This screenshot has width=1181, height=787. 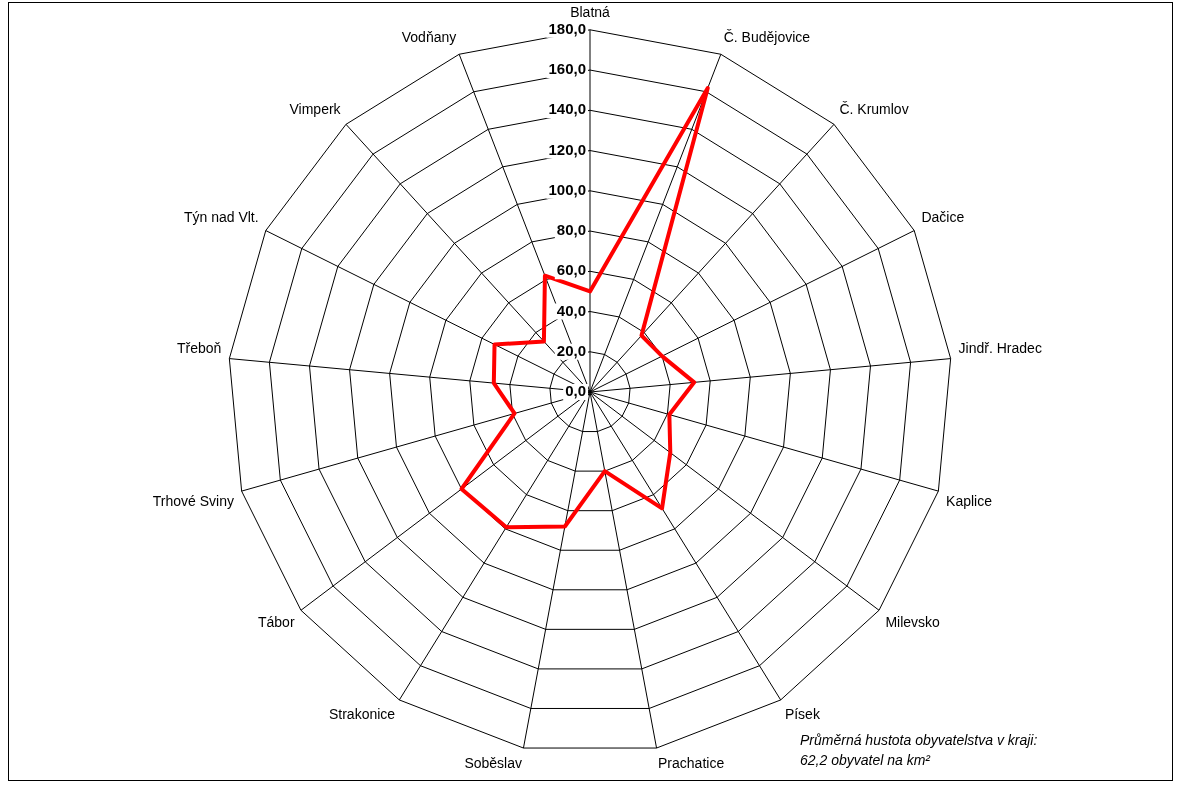 What do you see at coordinates (767, 37) in the screenshot?
I see `spoke-label: Č. Budějovice` at bounding box center [767, 37].